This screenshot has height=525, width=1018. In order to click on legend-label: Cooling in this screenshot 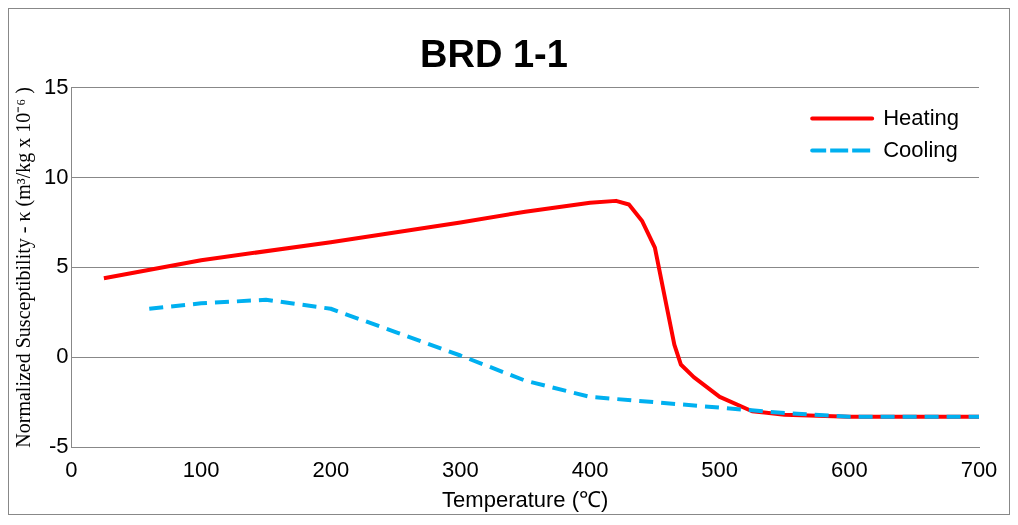, I will do `click(920, 149)`.